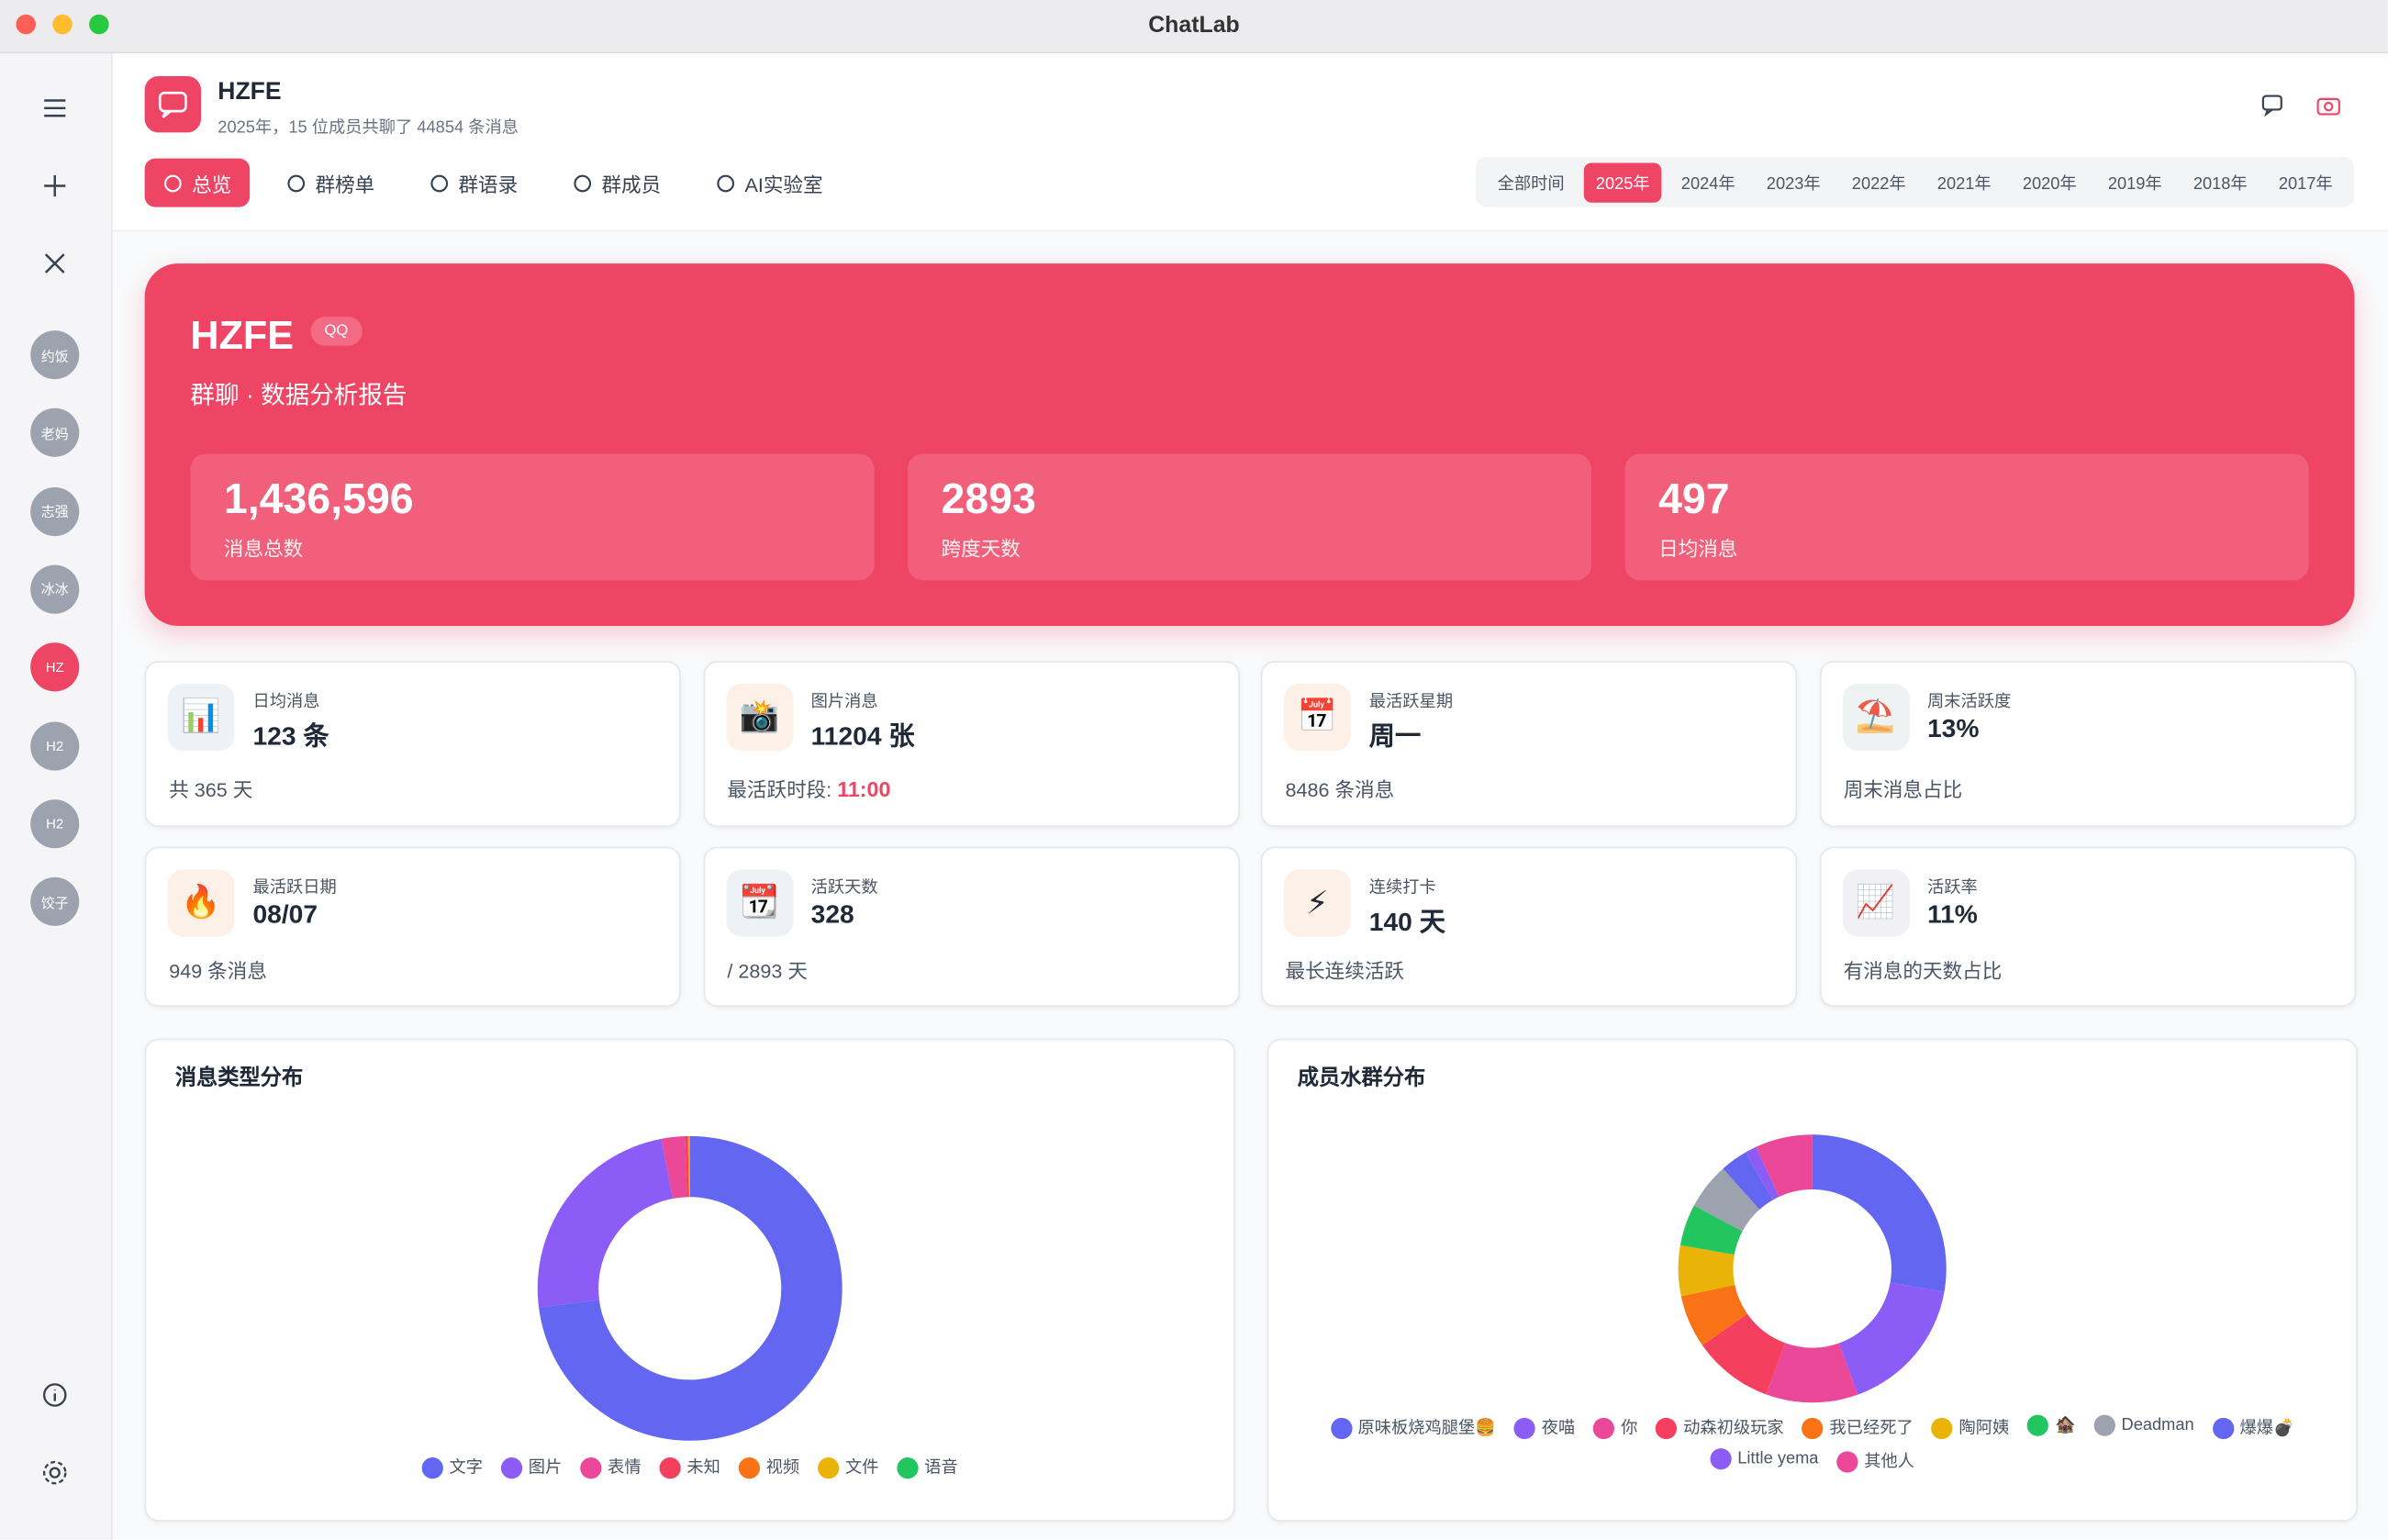  I want to click on card-highlight: 11:00, so click(864, 788).